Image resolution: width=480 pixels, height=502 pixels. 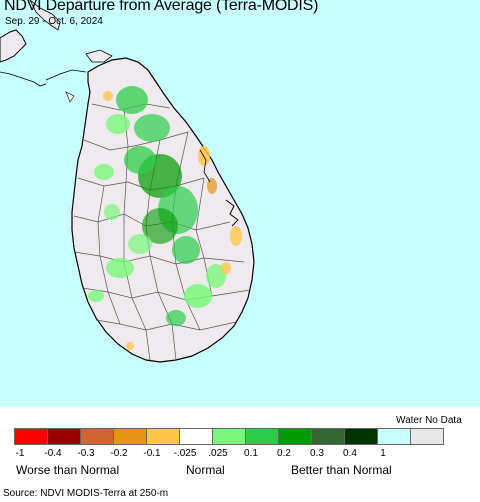 What do you see at coordinates (350, 453) in the screenshot?
I see `legend-tick-label: 0.4` at bounding box center [350, 453].